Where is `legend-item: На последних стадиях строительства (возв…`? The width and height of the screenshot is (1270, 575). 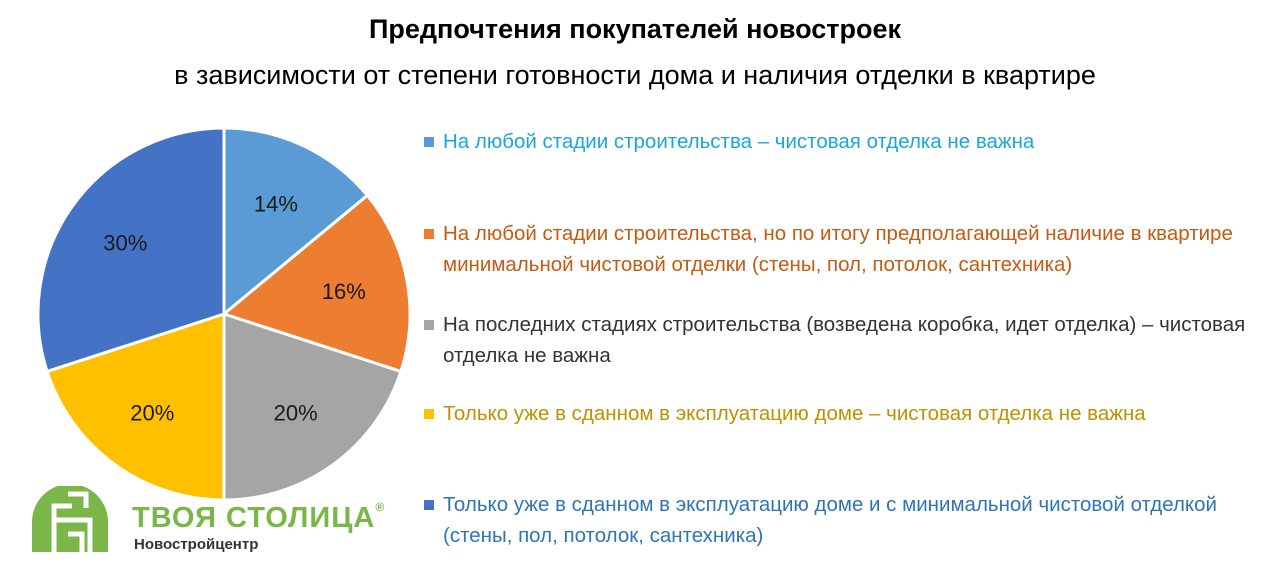 legend-item: На последних стадиях строительства (возв… is located at coordinates (844, 340).